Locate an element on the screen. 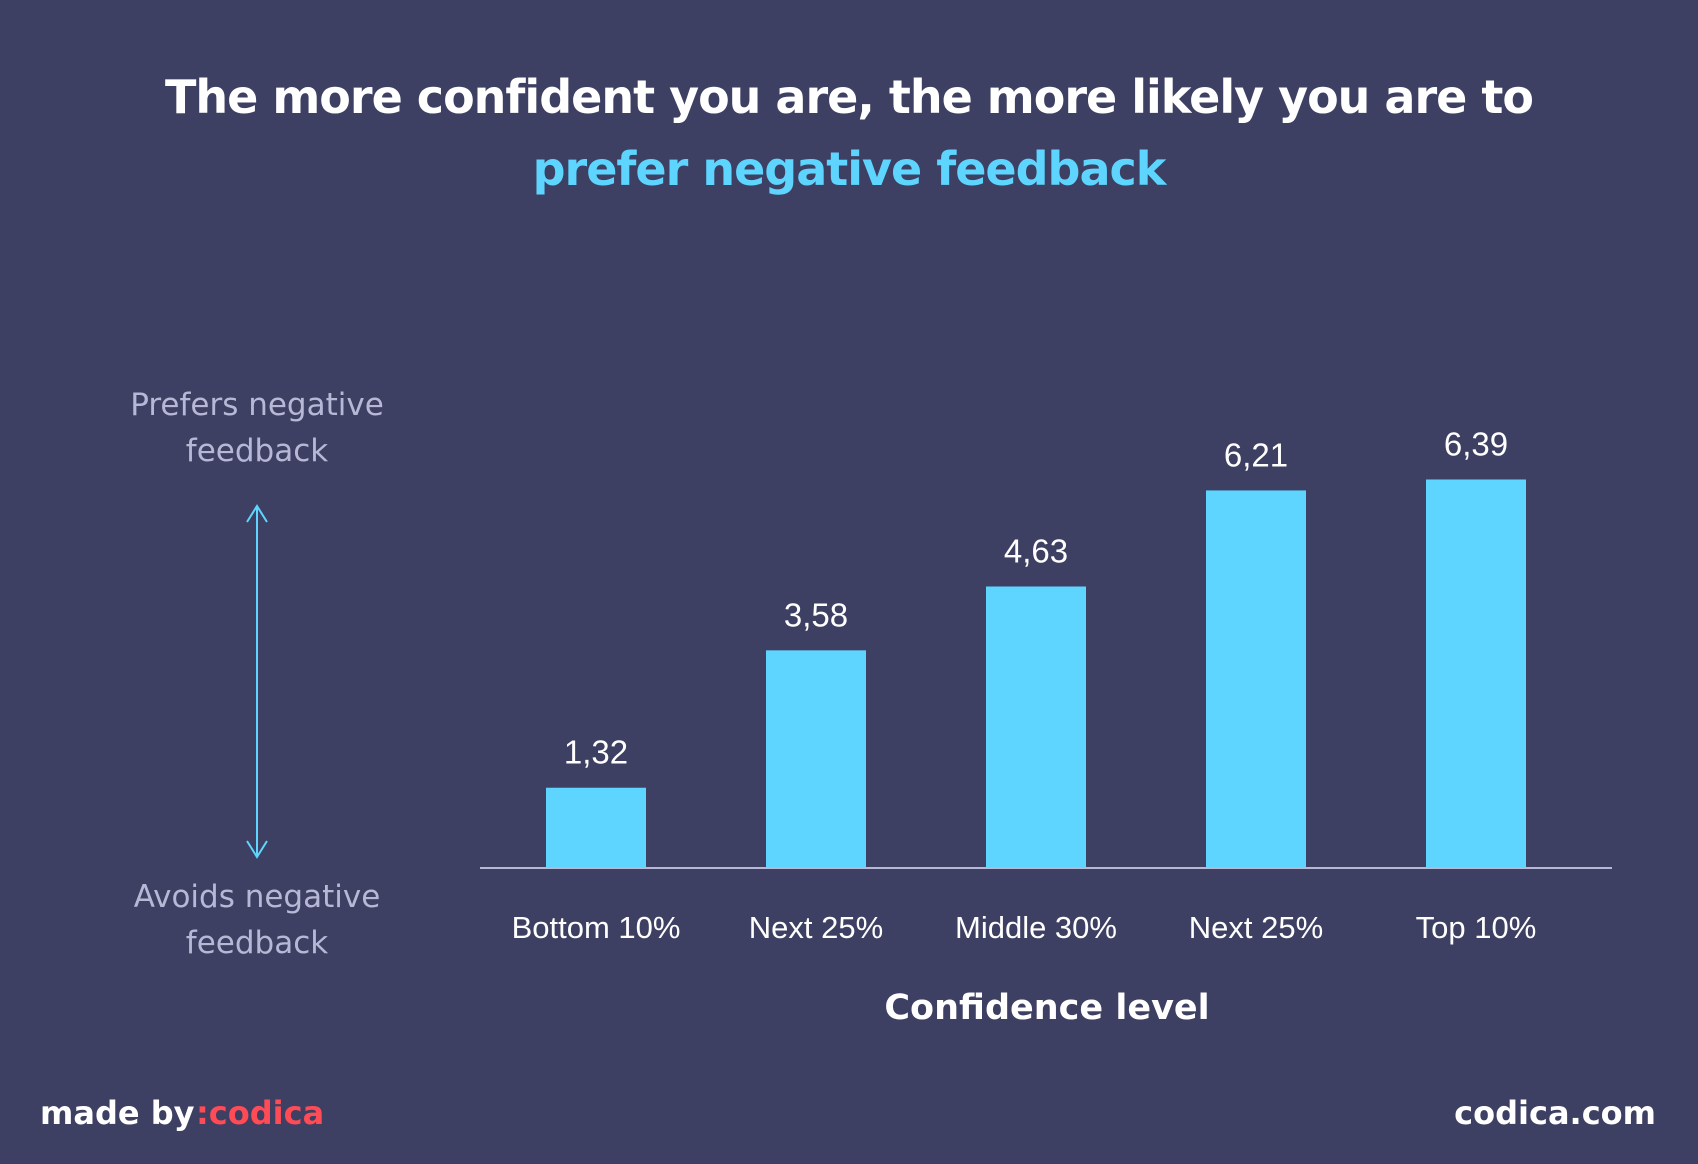 This screenshot has width=1698, height=1164. bar-value-label-4: 6,21 is located at coordinates (1256, 454).